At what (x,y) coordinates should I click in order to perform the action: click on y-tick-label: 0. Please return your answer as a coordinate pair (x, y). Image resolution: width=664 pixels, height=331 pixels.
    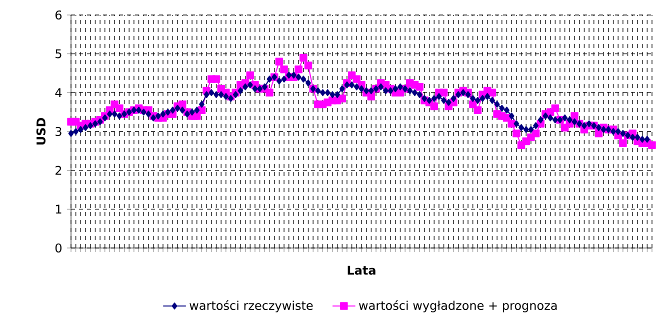
    Looking at the image, I should click on (58, 248).